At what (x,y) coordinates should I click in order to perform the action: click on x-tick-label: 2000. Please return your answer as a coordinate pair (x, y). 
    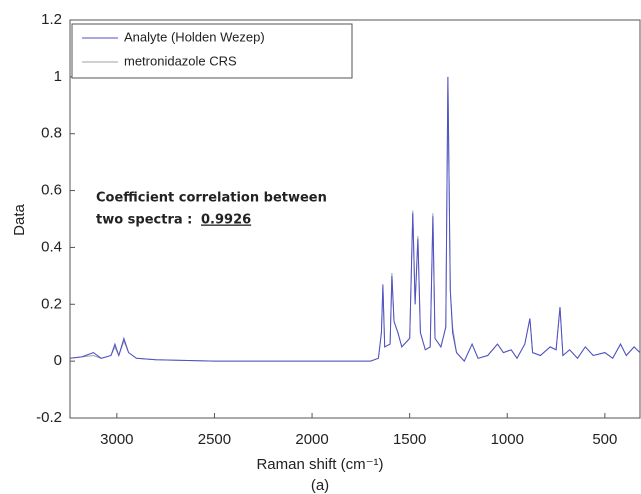
    Looking at the image, I should click on (311, 439).